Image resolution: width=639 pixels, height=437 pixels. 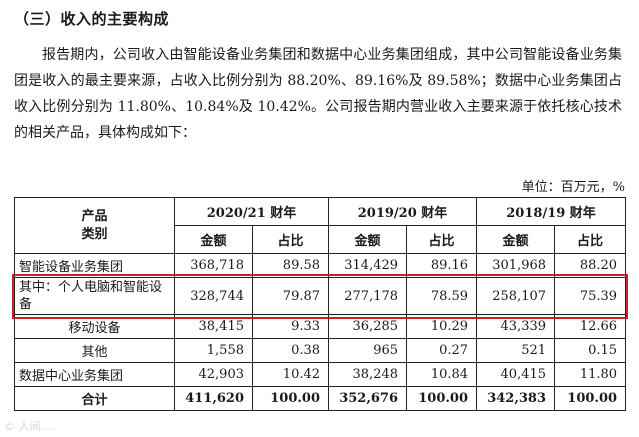 I want to click on row-label: 合计, so click(x=94, y=398).